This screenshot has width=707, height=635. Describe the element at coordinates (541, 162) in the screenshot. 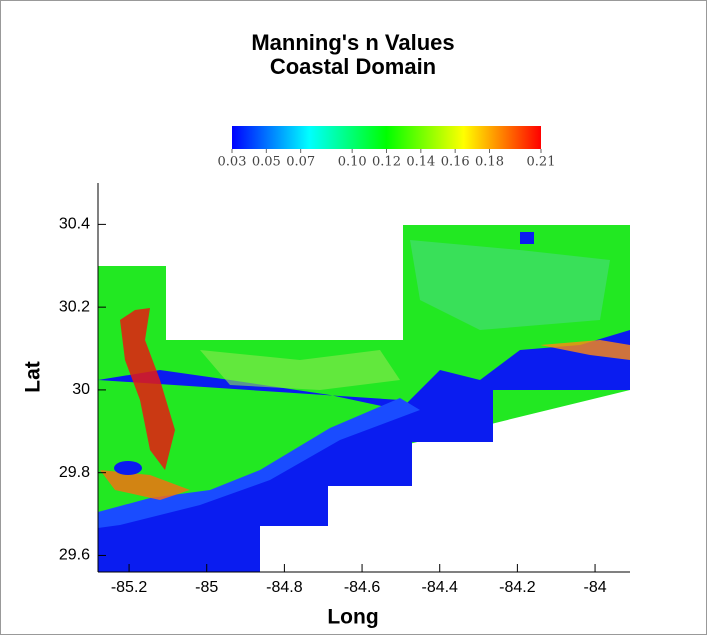

I see `colorbar-tick-label: 0.21` at that location.